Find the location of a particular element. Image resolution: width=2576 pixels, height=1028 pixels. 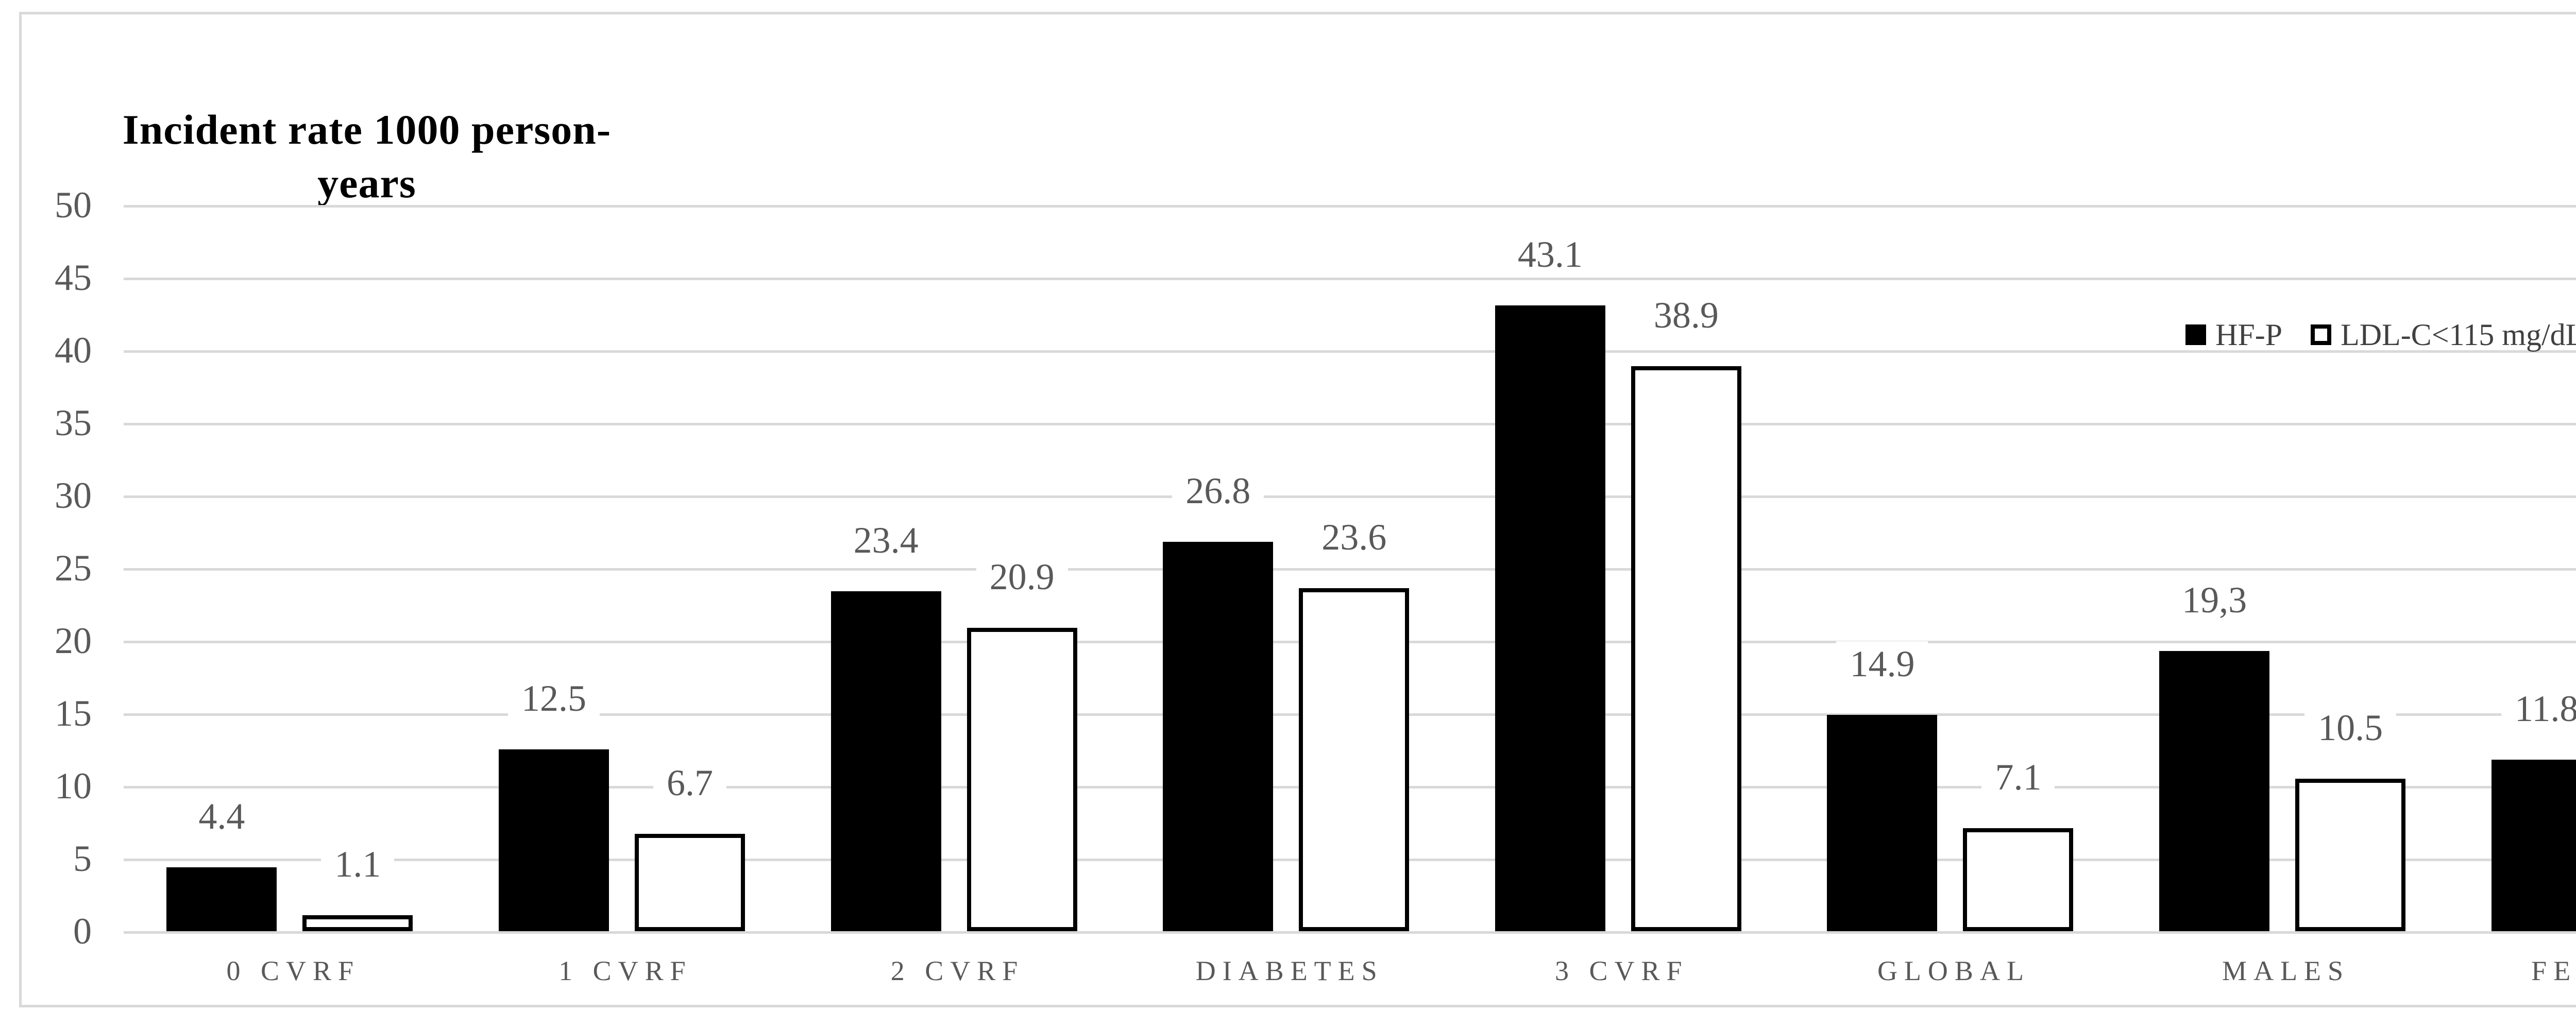

x-tick-label-1-cvrf: 1 CVRF is located at coordinates (625, 970).